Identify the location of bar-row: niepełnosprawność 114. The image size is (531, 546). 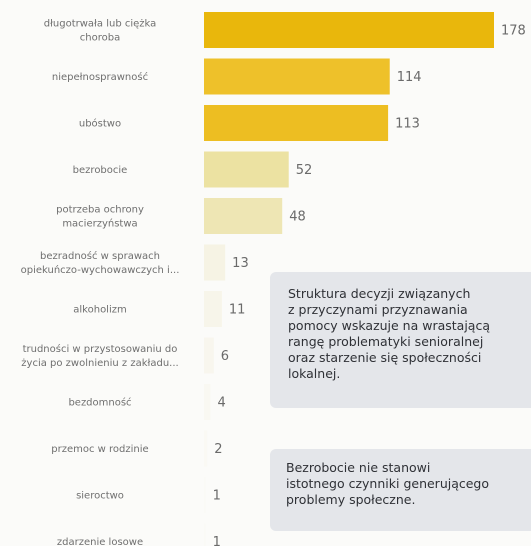
(237, 76).